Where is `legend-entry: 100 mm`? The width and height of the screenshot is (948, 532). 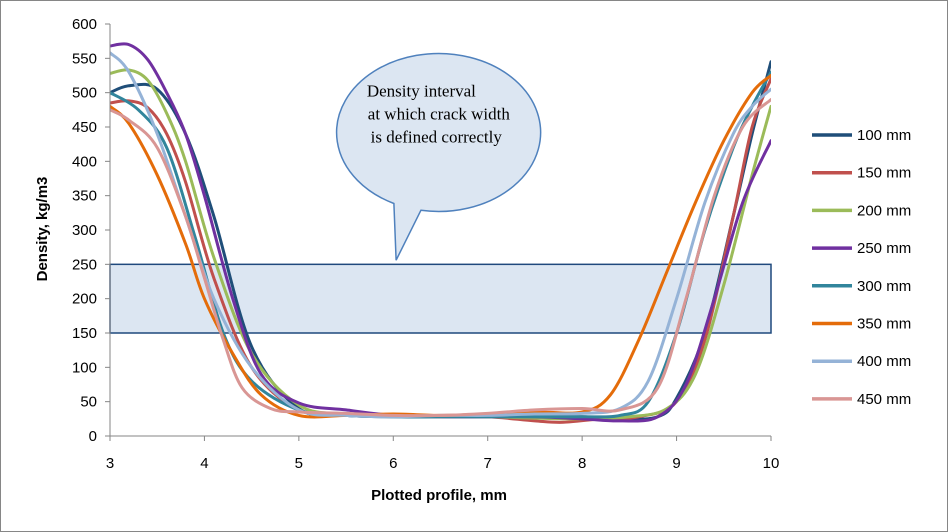
legend-entry: 100 mm is located at coordinates (861, 135).